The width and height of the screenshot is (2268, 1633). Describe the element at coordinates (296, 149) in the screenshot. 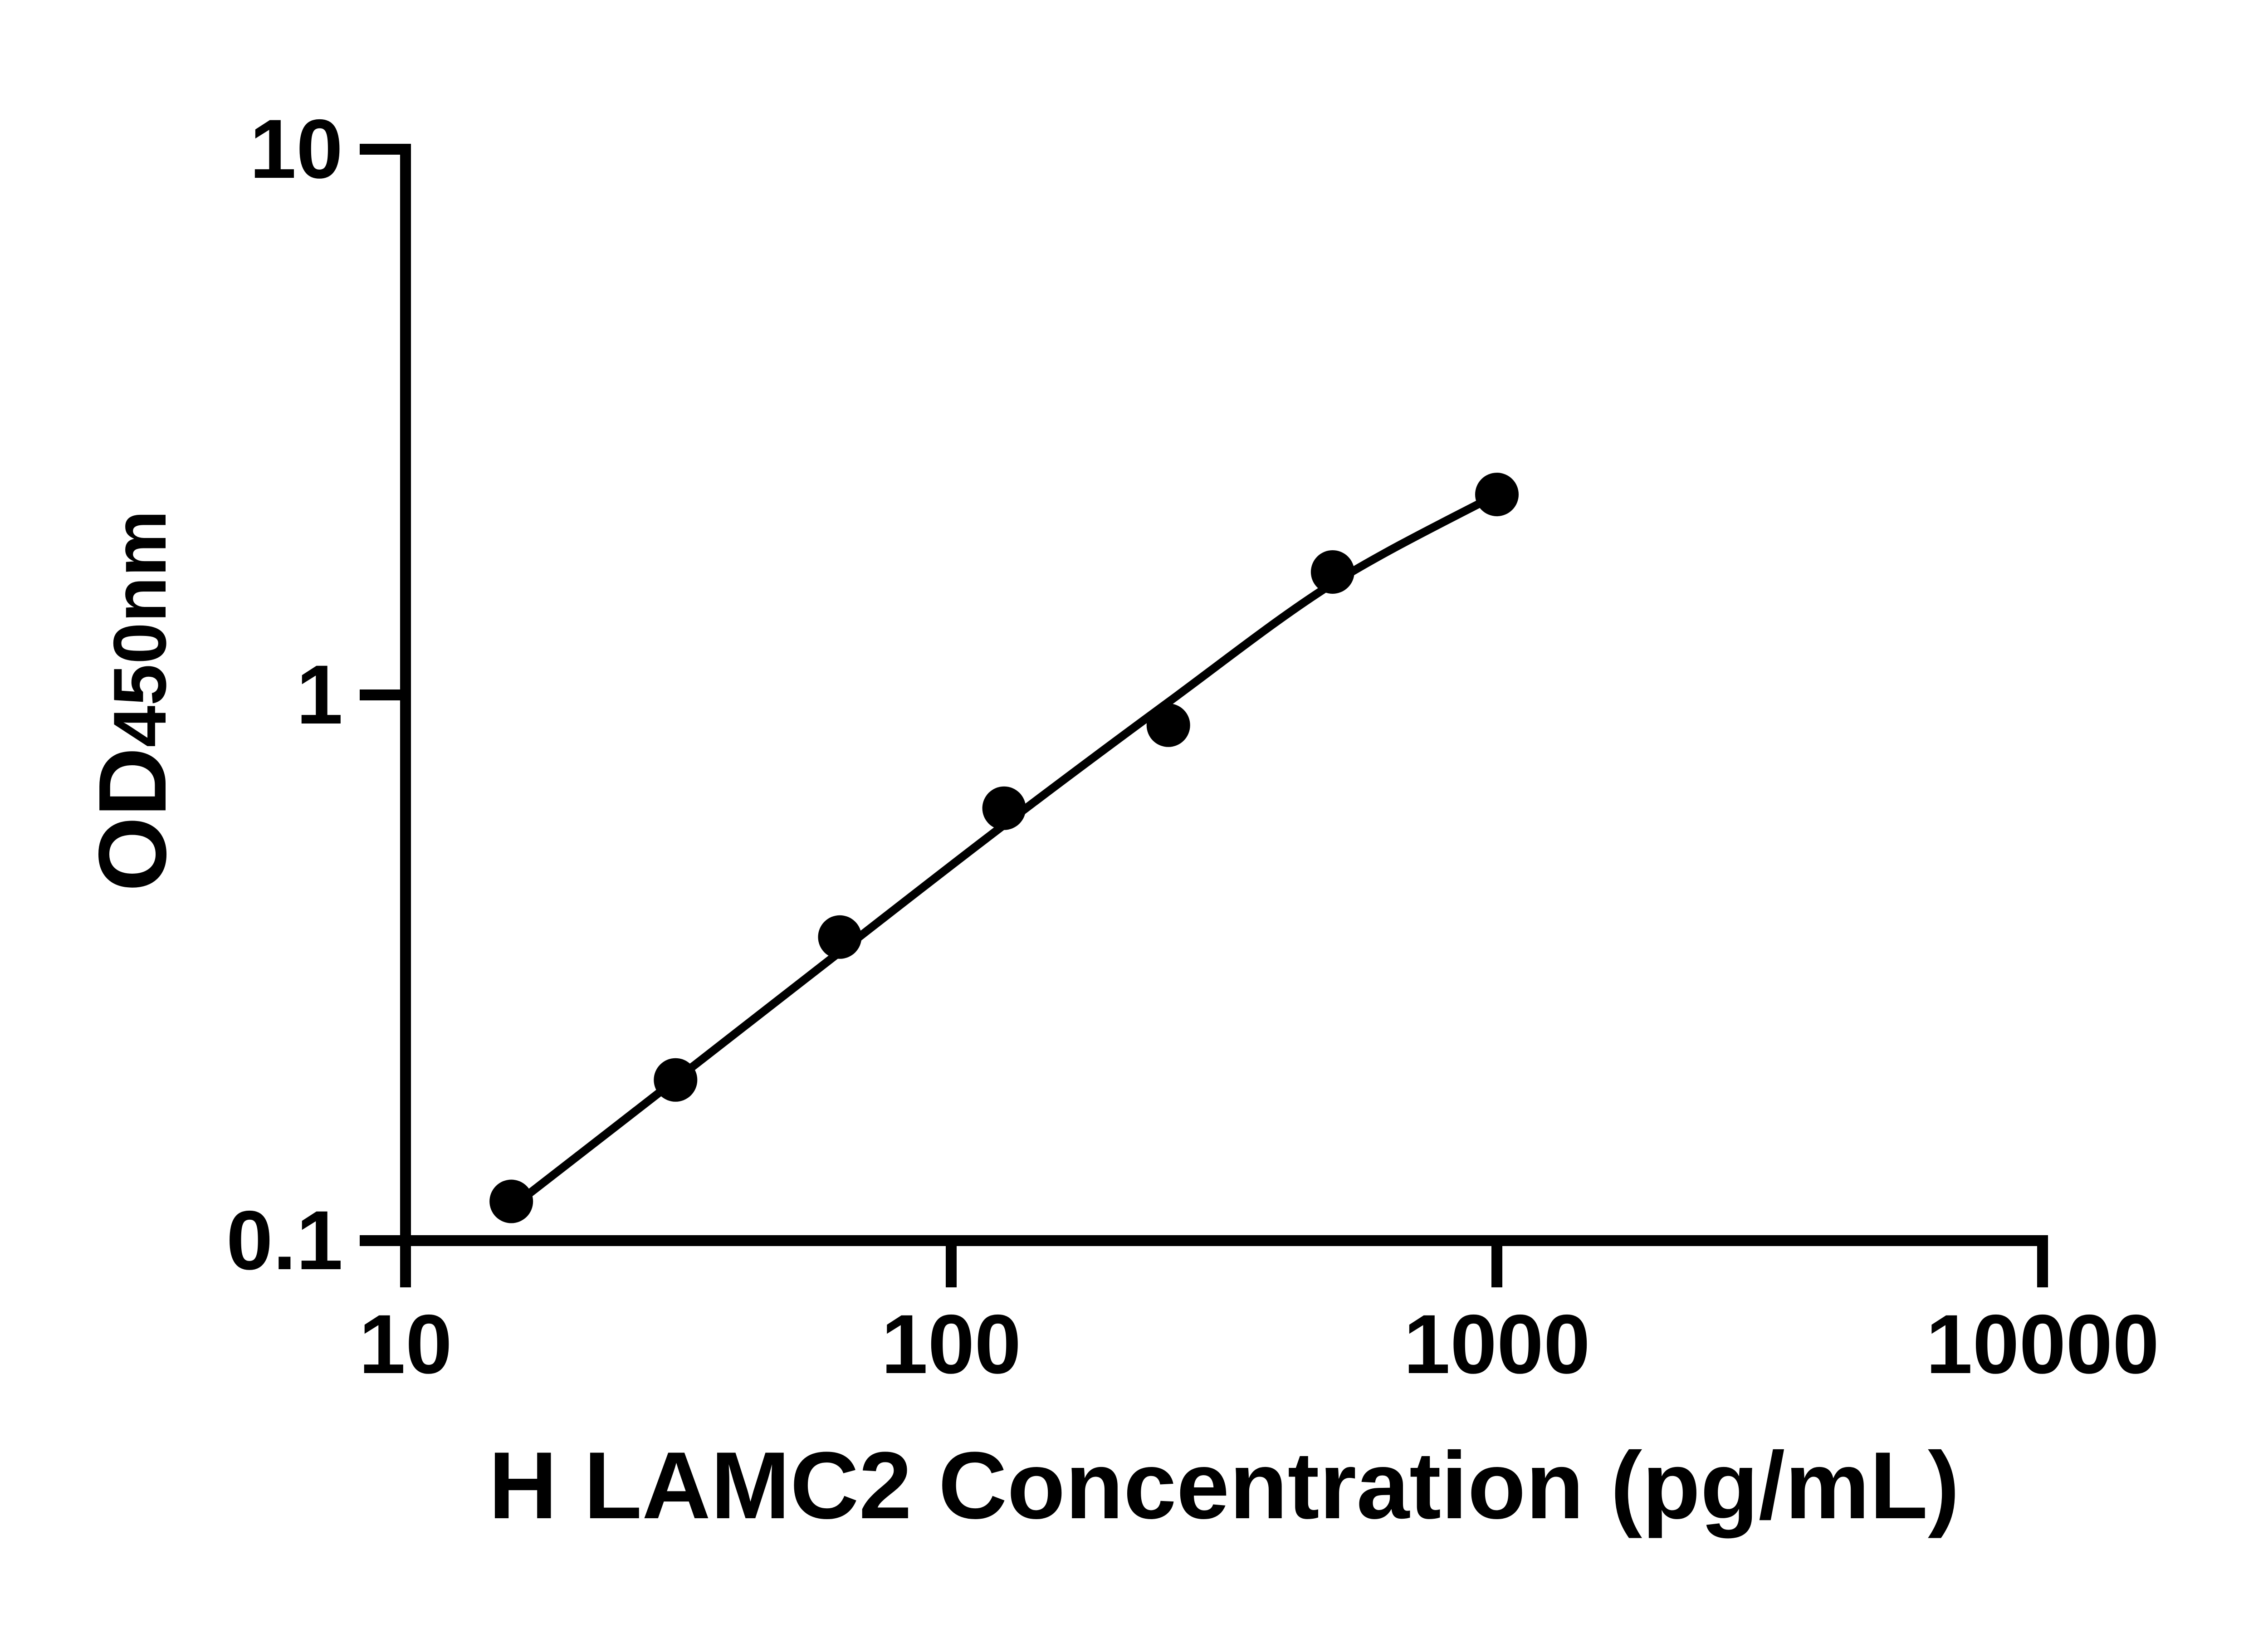

I see `y-tick-label: 10` at that location.